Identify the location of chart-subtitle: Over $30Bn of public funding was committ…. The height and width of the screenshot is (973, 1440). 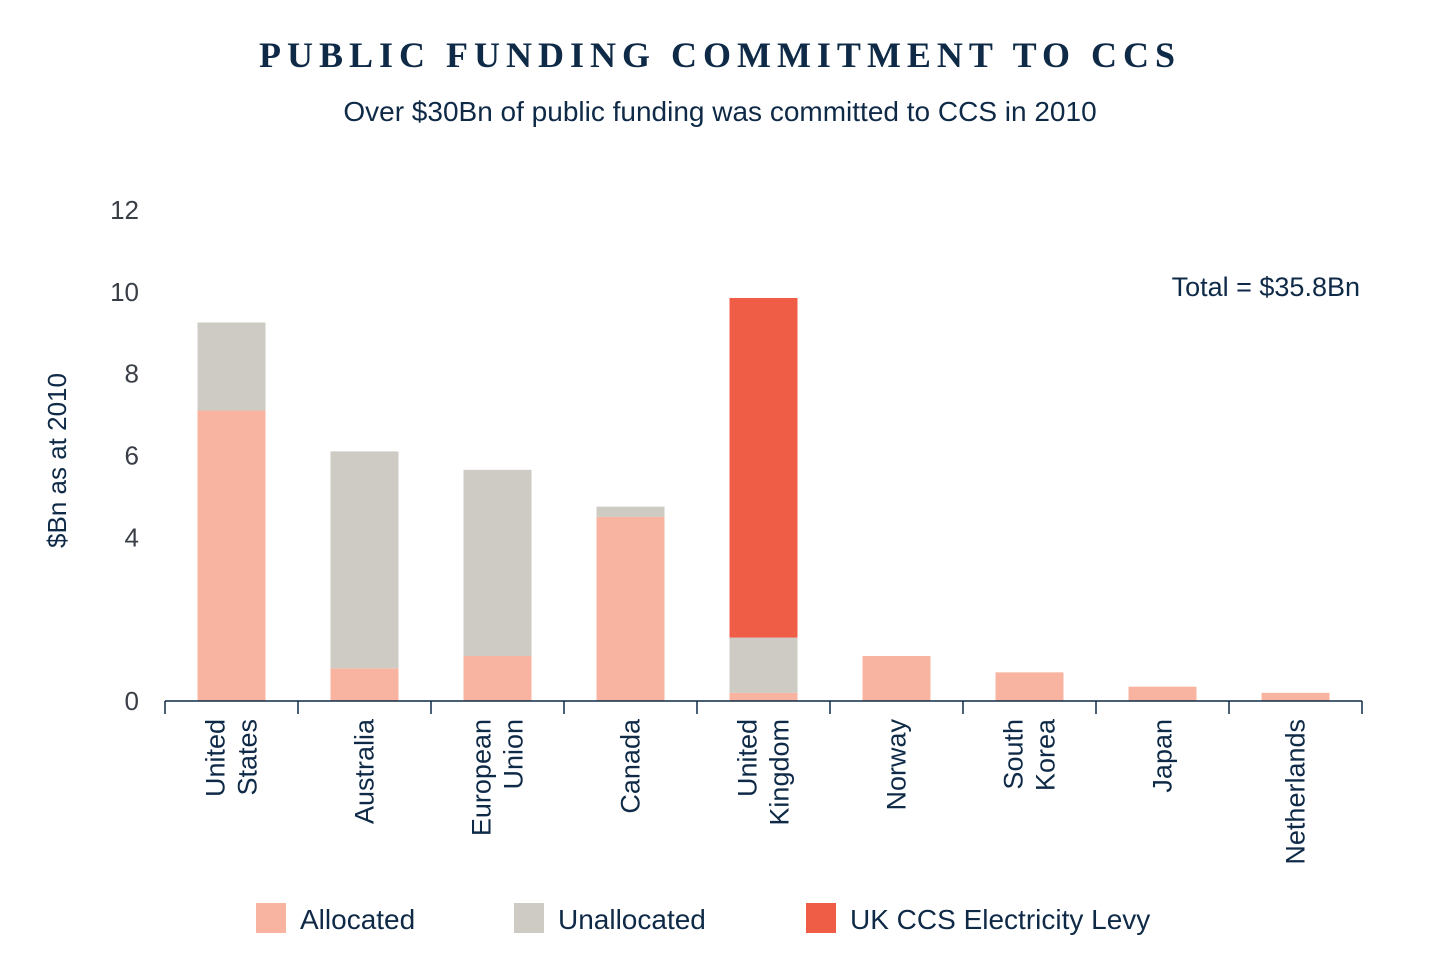
(720, 111).